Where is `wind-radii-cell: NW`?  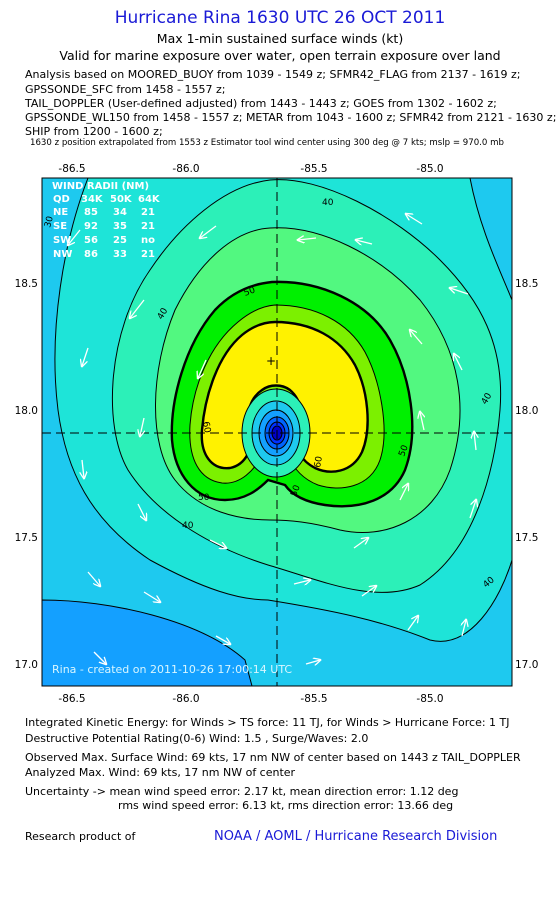 wind-radii-cell: NW is located at coordinates (62, 254).